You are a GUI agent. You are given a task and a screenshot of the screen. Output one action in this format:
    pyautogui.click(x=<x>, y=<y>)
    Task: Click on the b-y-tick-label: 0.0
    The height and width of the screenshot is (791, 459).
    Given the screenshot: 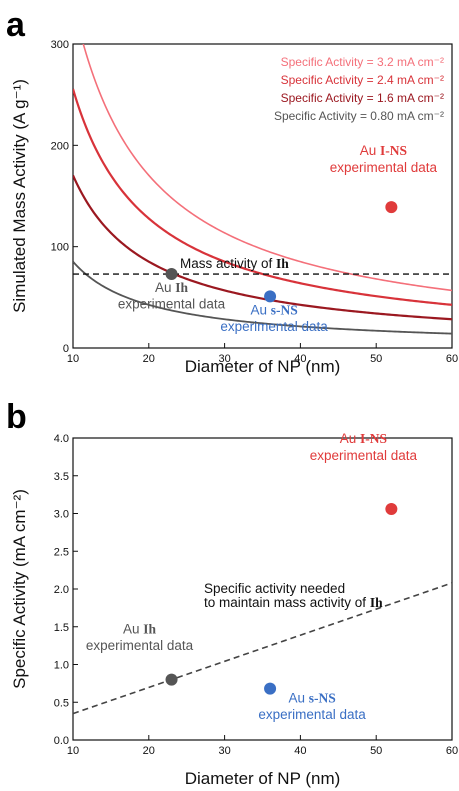 What is the action you would take?
    pyautogui.click(x=61, y=741)
    